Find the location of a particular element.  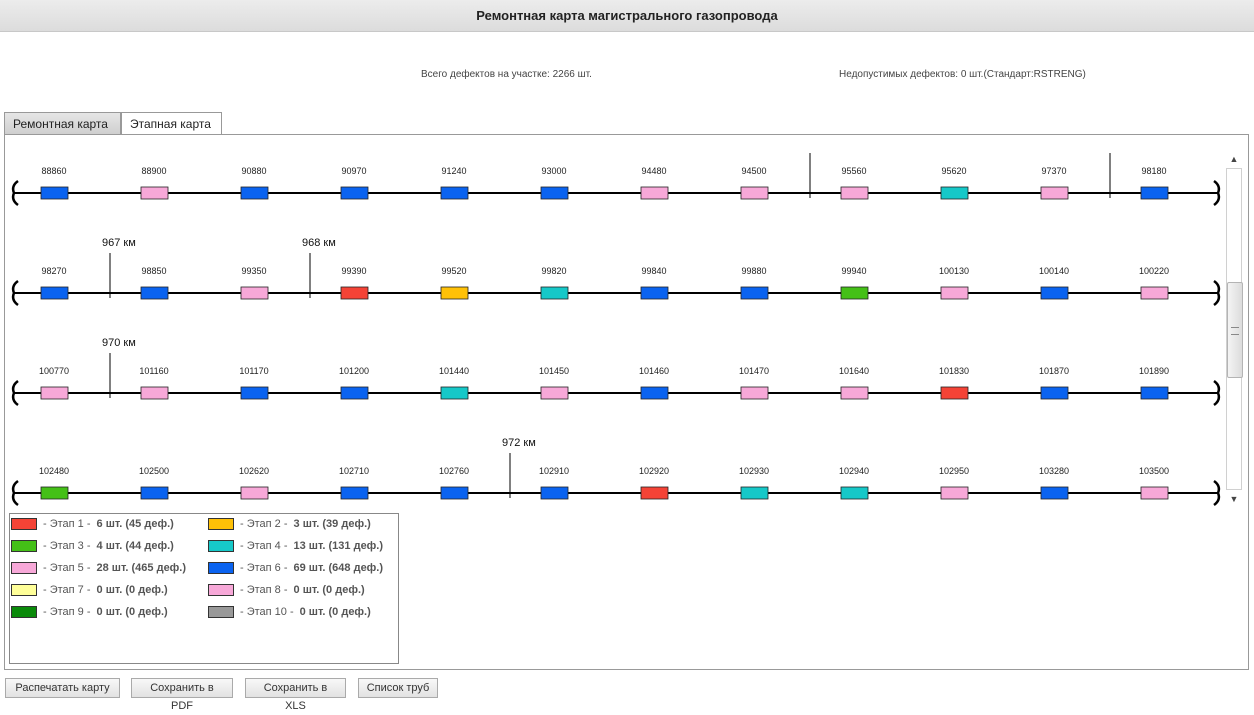

scroll-track is located at coordinates (1234, 329).